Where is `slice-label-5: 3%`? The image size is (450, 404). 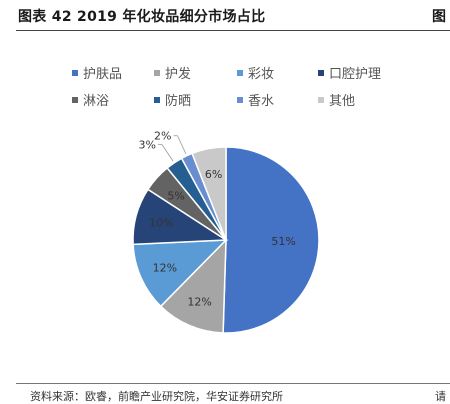 slice-label-5: 3% is located at coordinates (146, 145).